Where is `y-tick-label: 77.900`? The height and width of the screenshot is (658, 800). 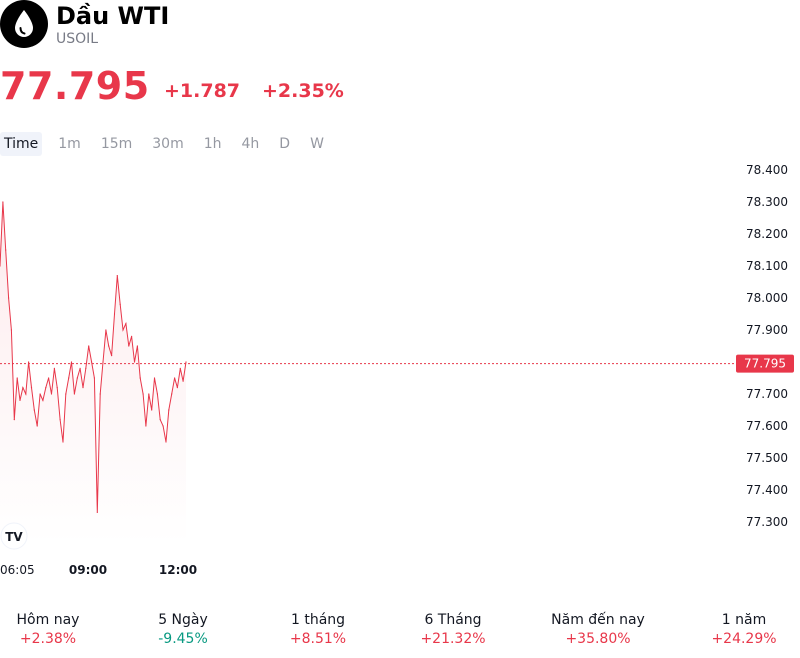 y-tick-label: 77.900 is located at coordinates (767, 330).